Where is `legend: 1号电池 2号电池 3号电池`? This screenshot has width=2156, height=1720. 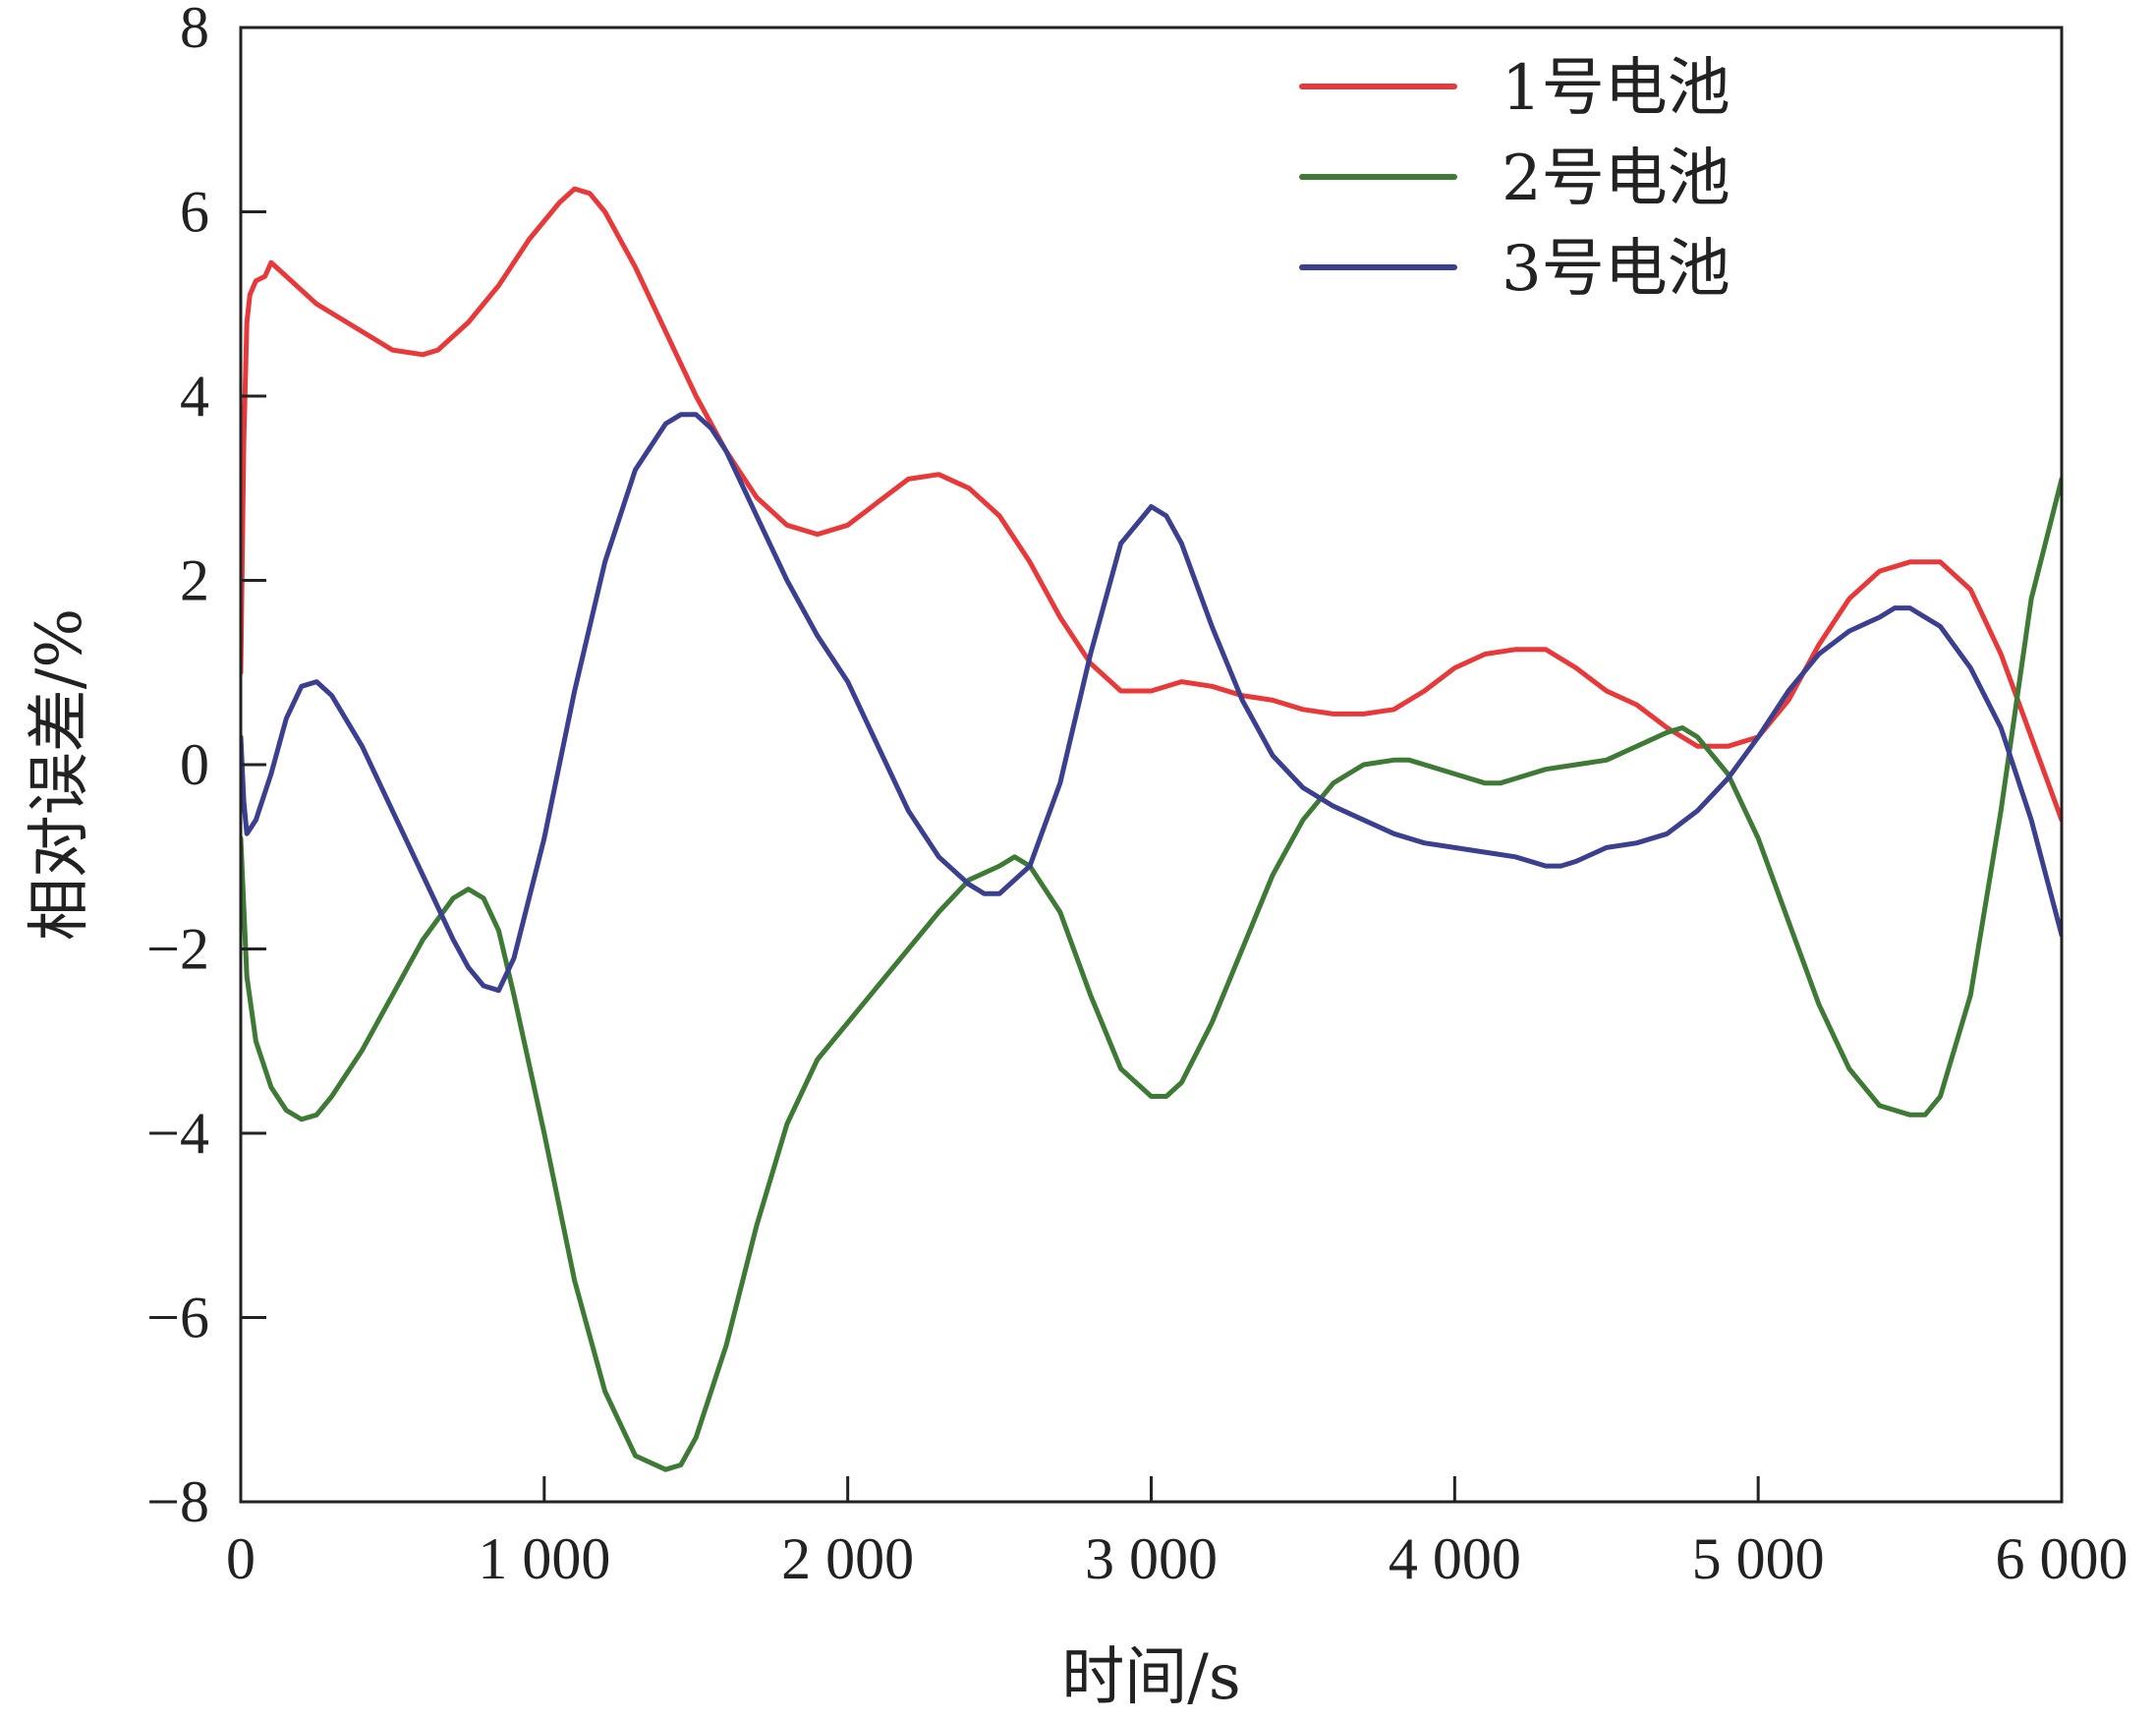 legend: 1号电池 2号电池 3号电池 is located at coordinates (1514, 179).